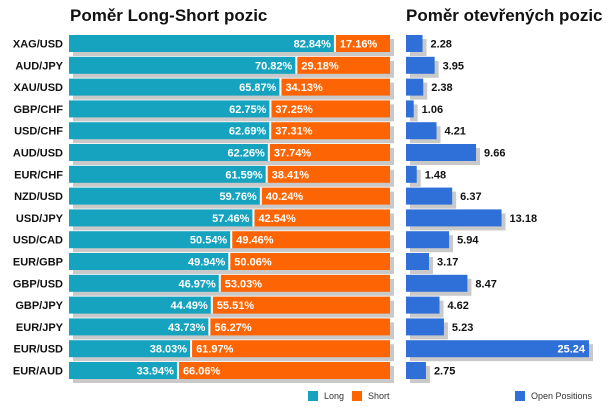 The image size is (608, 410). I want to click on short-value-label: 34.13%, so click(304, 88).